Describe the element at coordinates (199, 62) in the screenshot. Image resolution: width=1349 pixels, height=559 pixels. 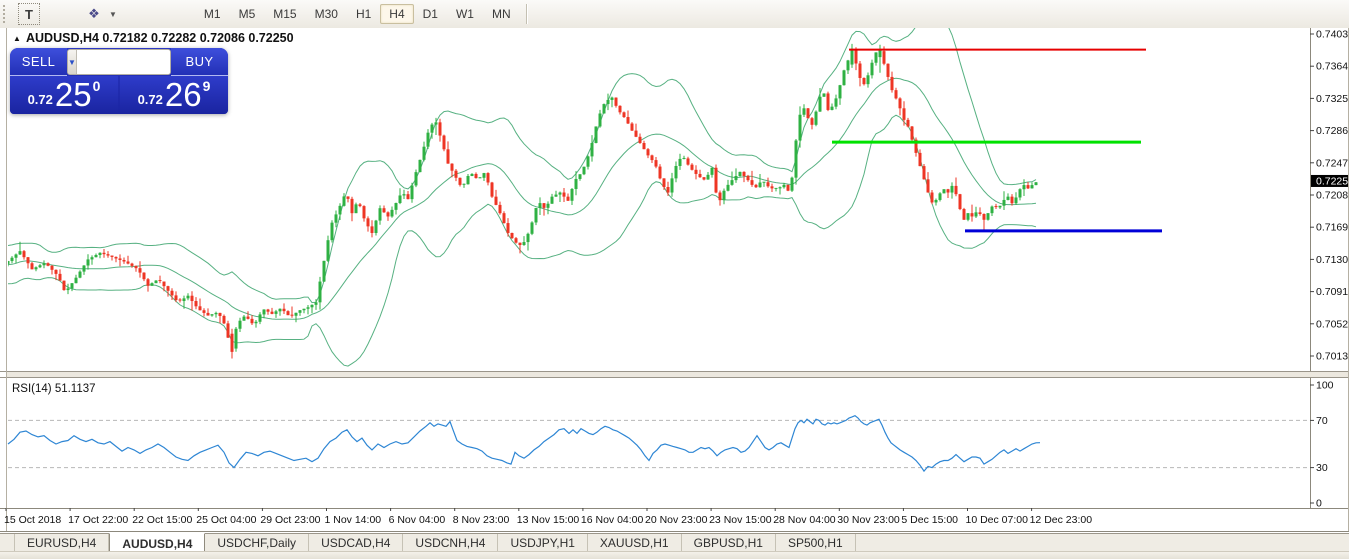
I see `buy-button: BUY` at that location.